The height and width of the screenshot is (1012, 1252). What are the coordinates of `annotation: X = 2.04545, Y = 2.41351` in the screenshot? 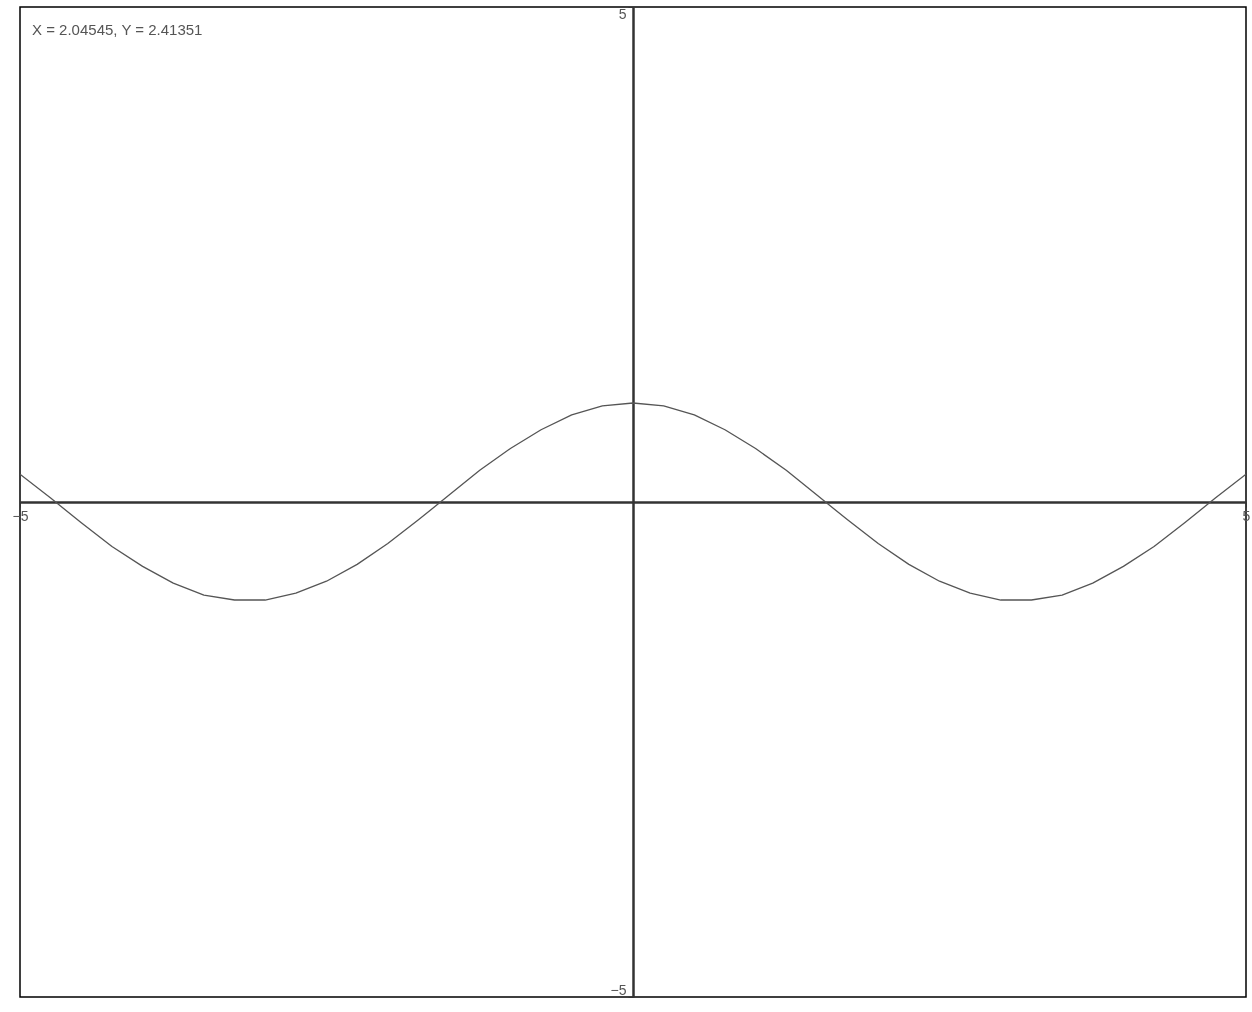 It's located at (117, 29).